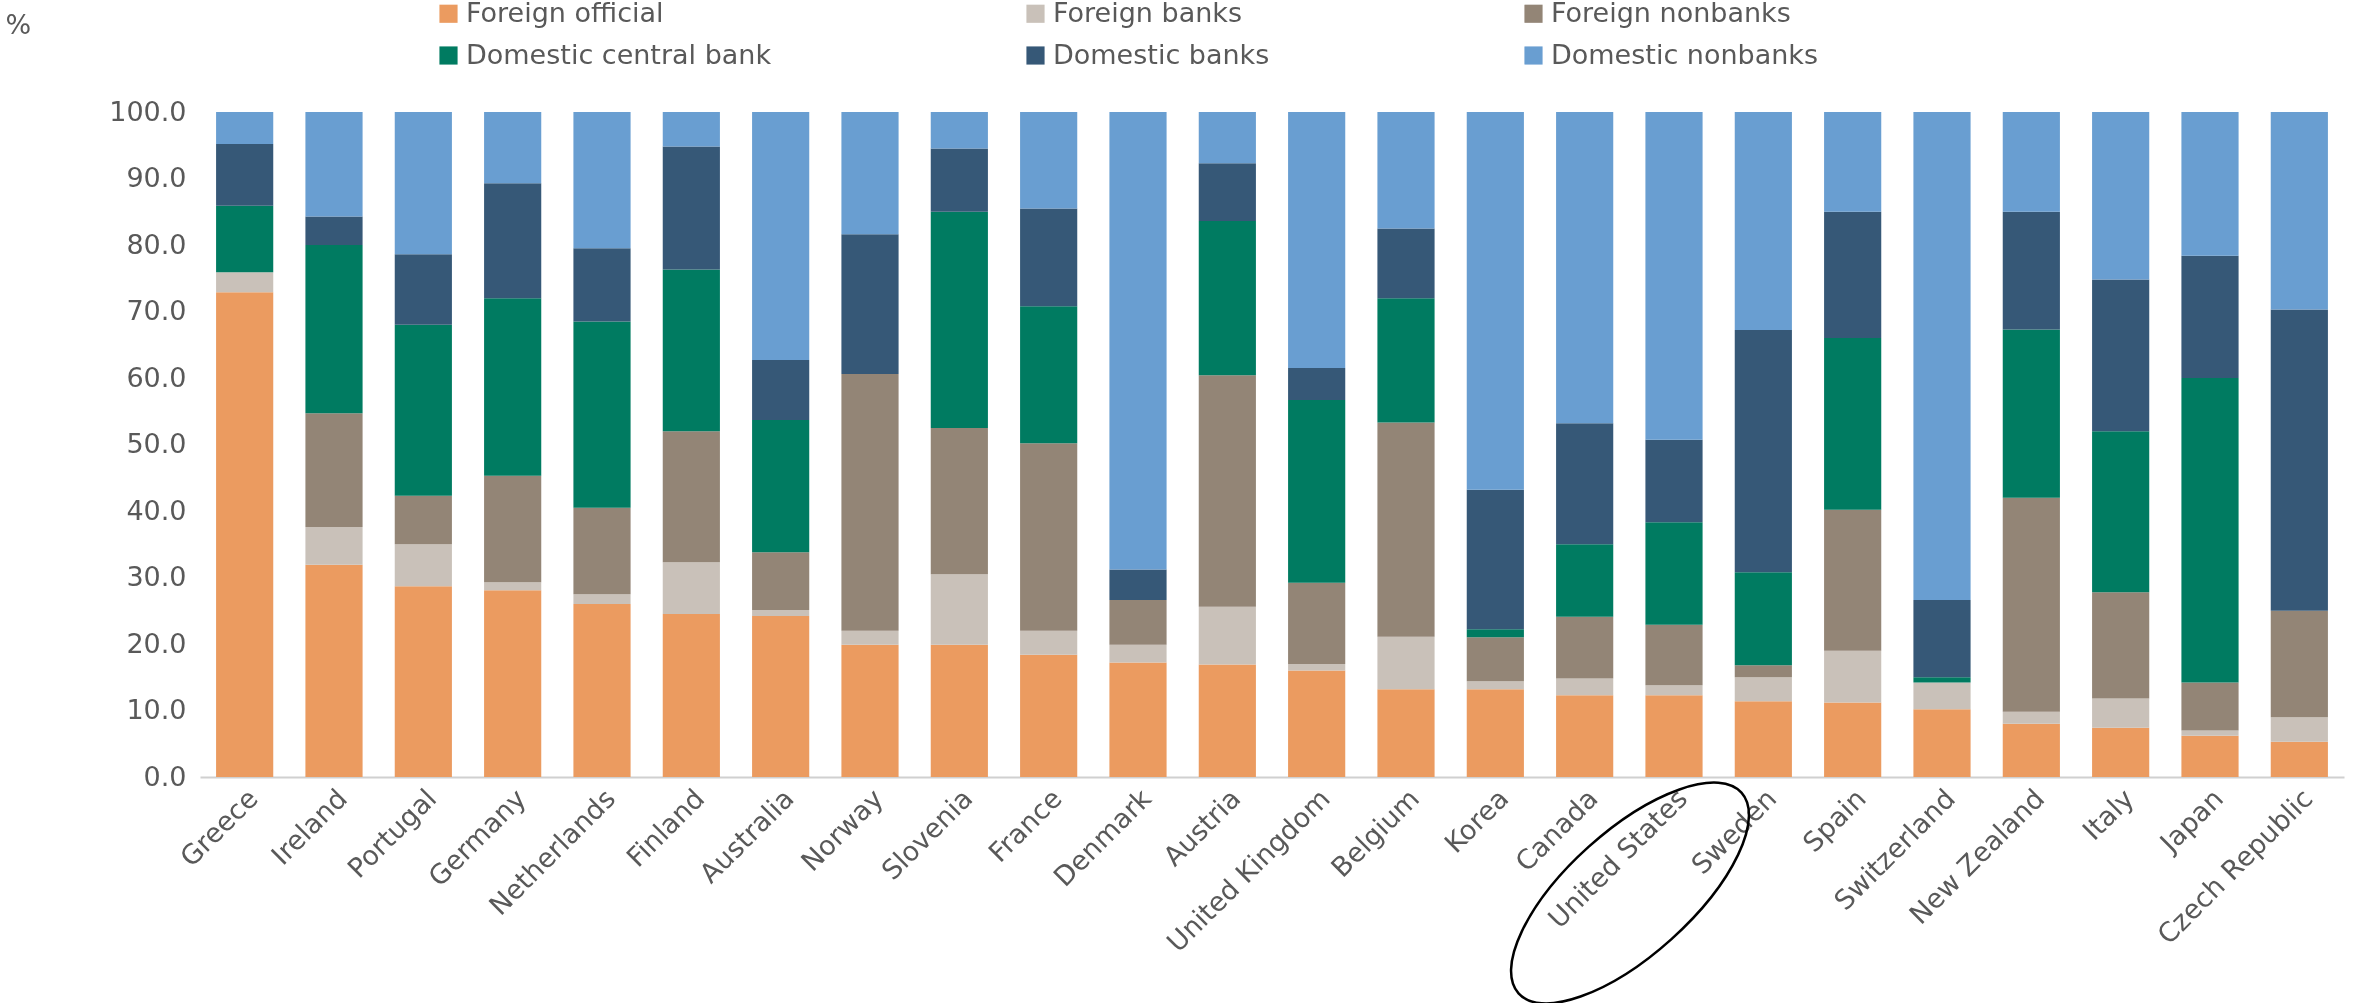  Describe the element at coordinates (156, 177) in the screenshot. I see `y-tick-label: 90.0` at that location.